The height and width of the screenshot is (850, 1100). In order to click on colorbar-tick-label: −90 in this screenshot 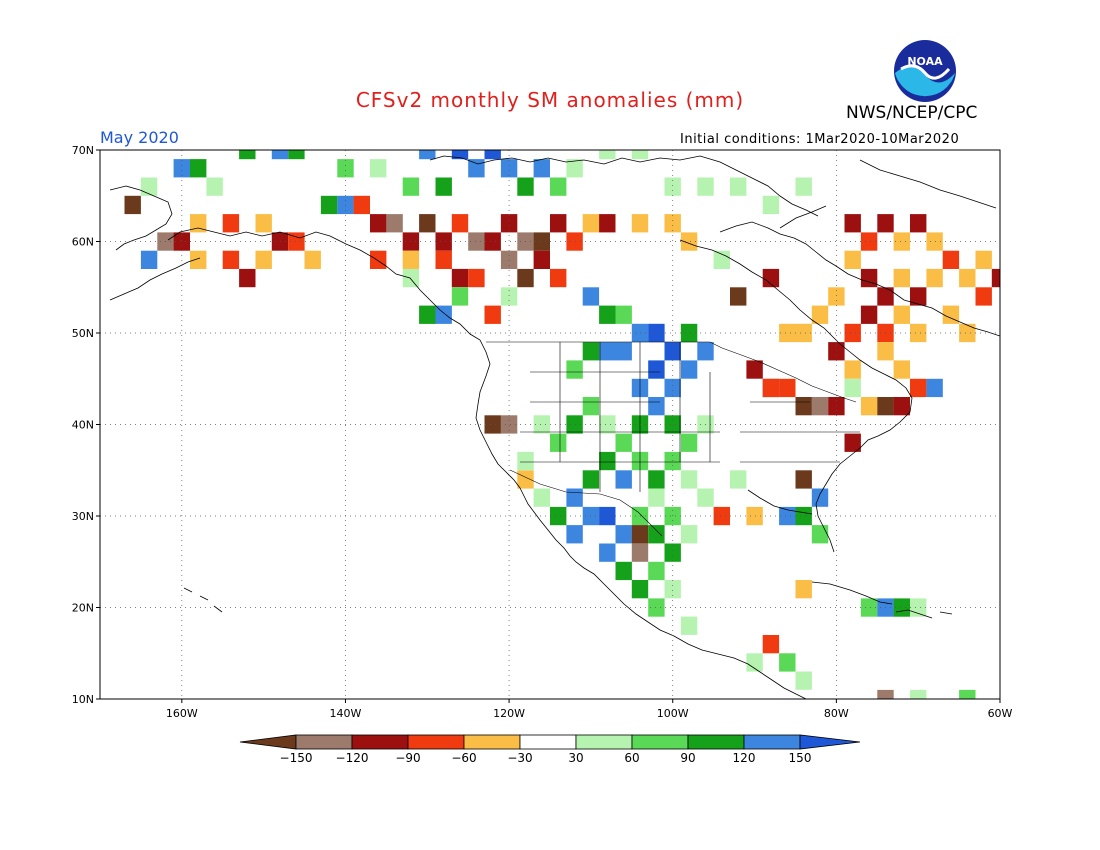, I will do `click(407, 758)`.